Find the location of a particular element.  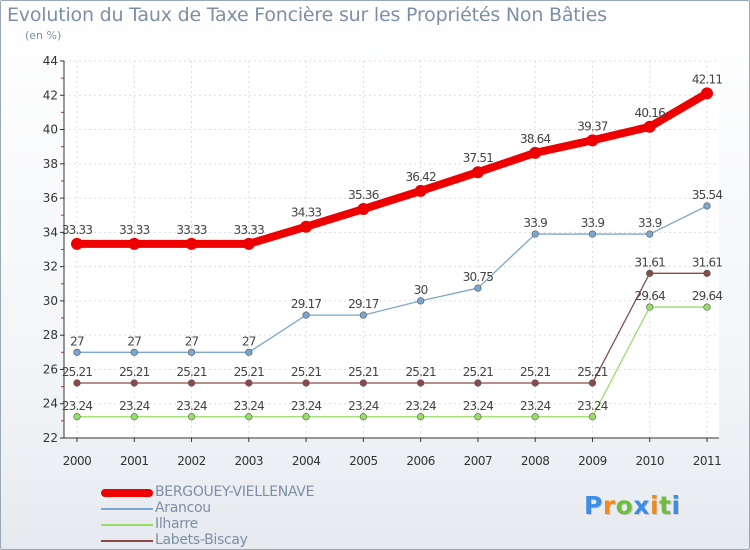

legend-label: Arancou is located at coordinates (183, 508).